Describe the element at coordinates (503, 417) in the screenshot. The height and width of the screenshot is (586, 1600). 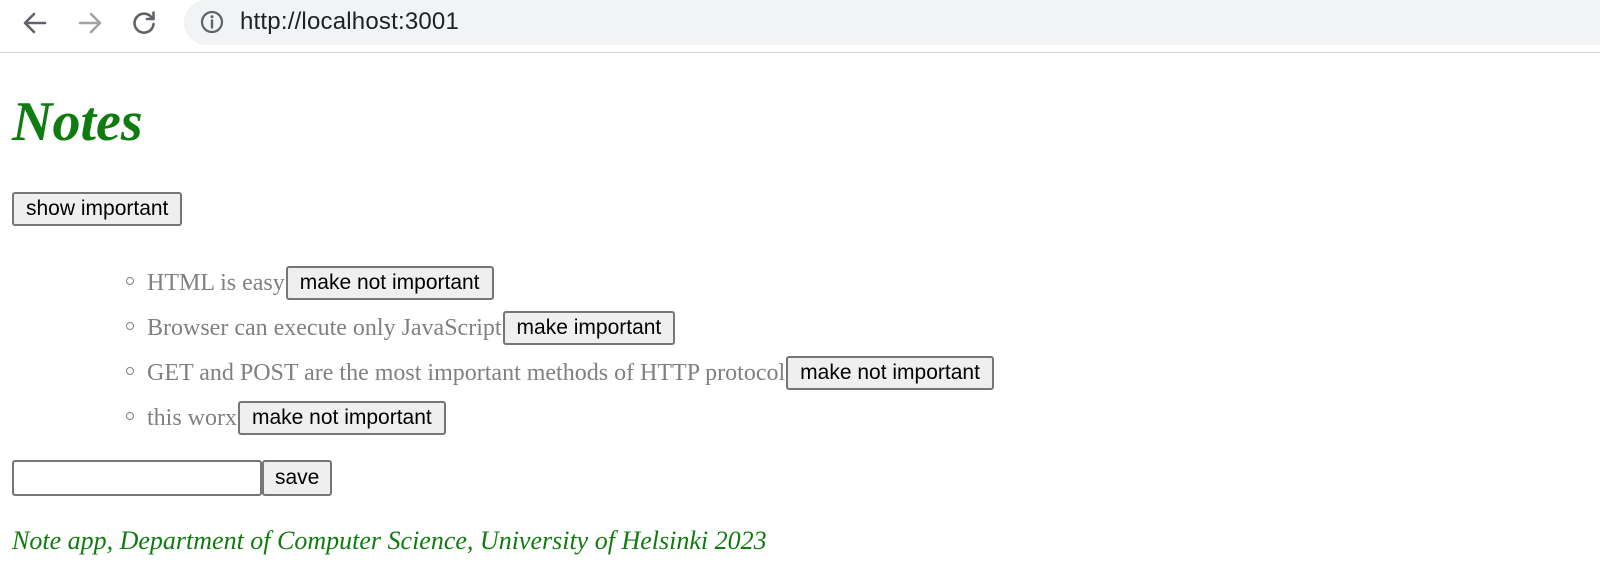
I see `list-item: this worx make not important` at that location.